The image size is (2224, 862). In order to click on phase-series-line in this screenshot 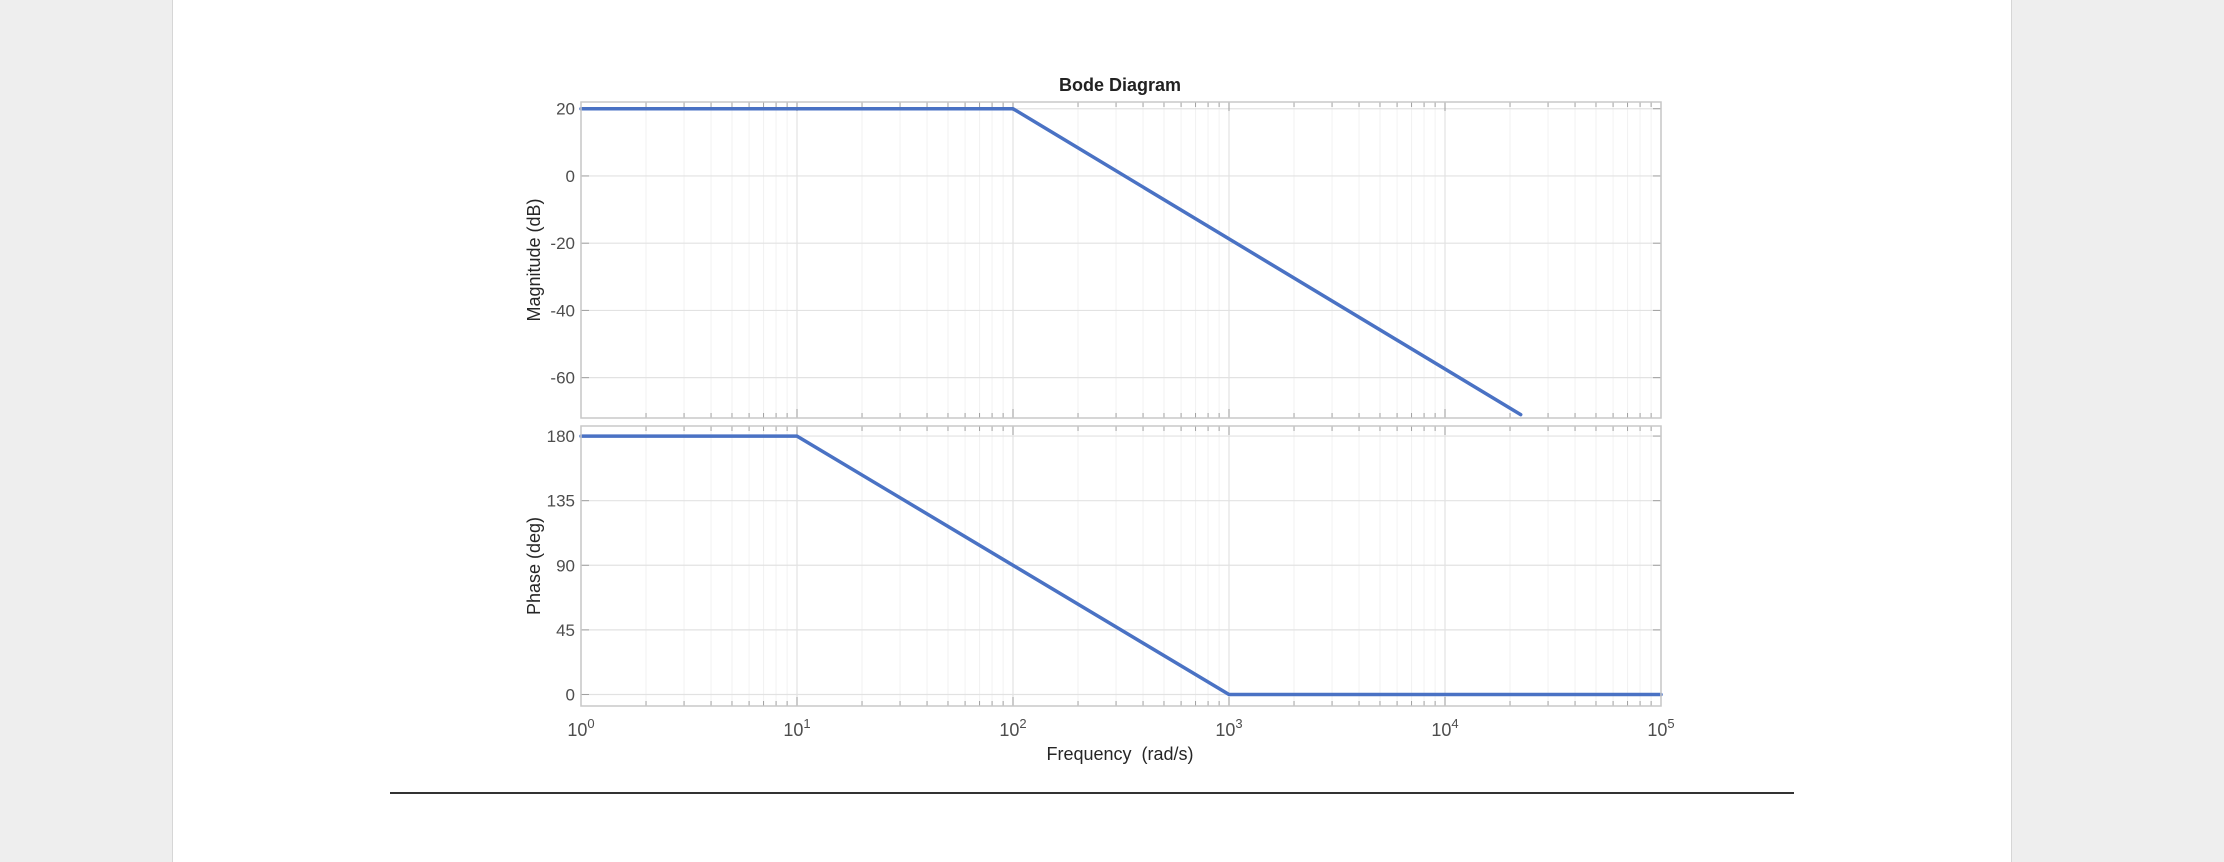, I will do `click(1121, 565)`.